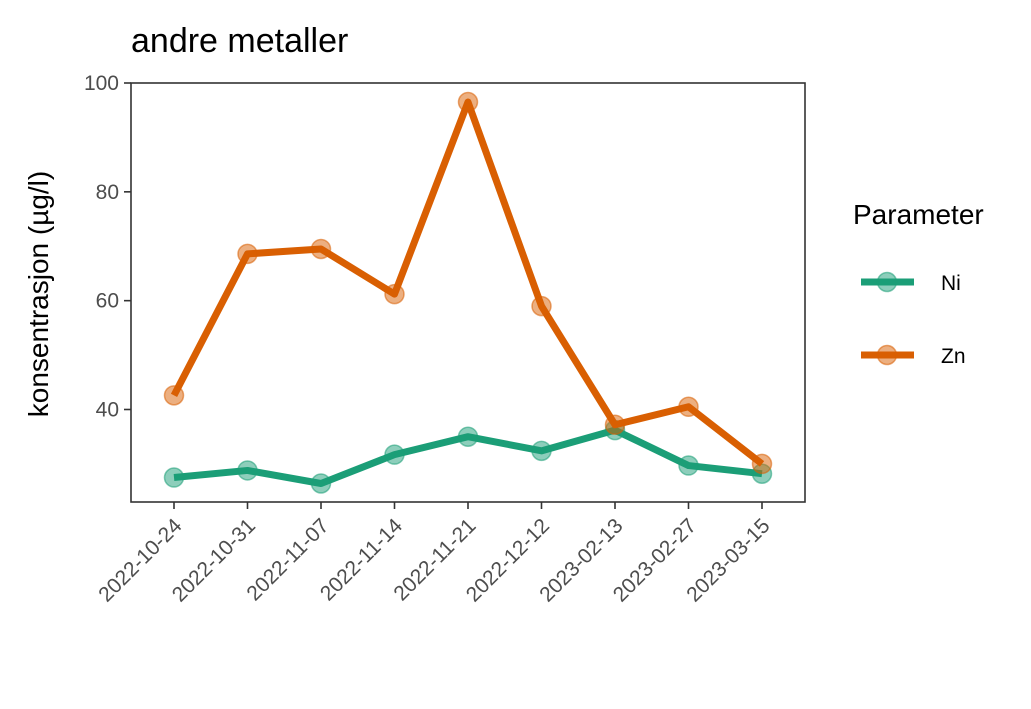  What do you see at coordinates (239, 41) in the screenshot?
I see `chart-title: andre metaller` at bounding box center [239, 41].